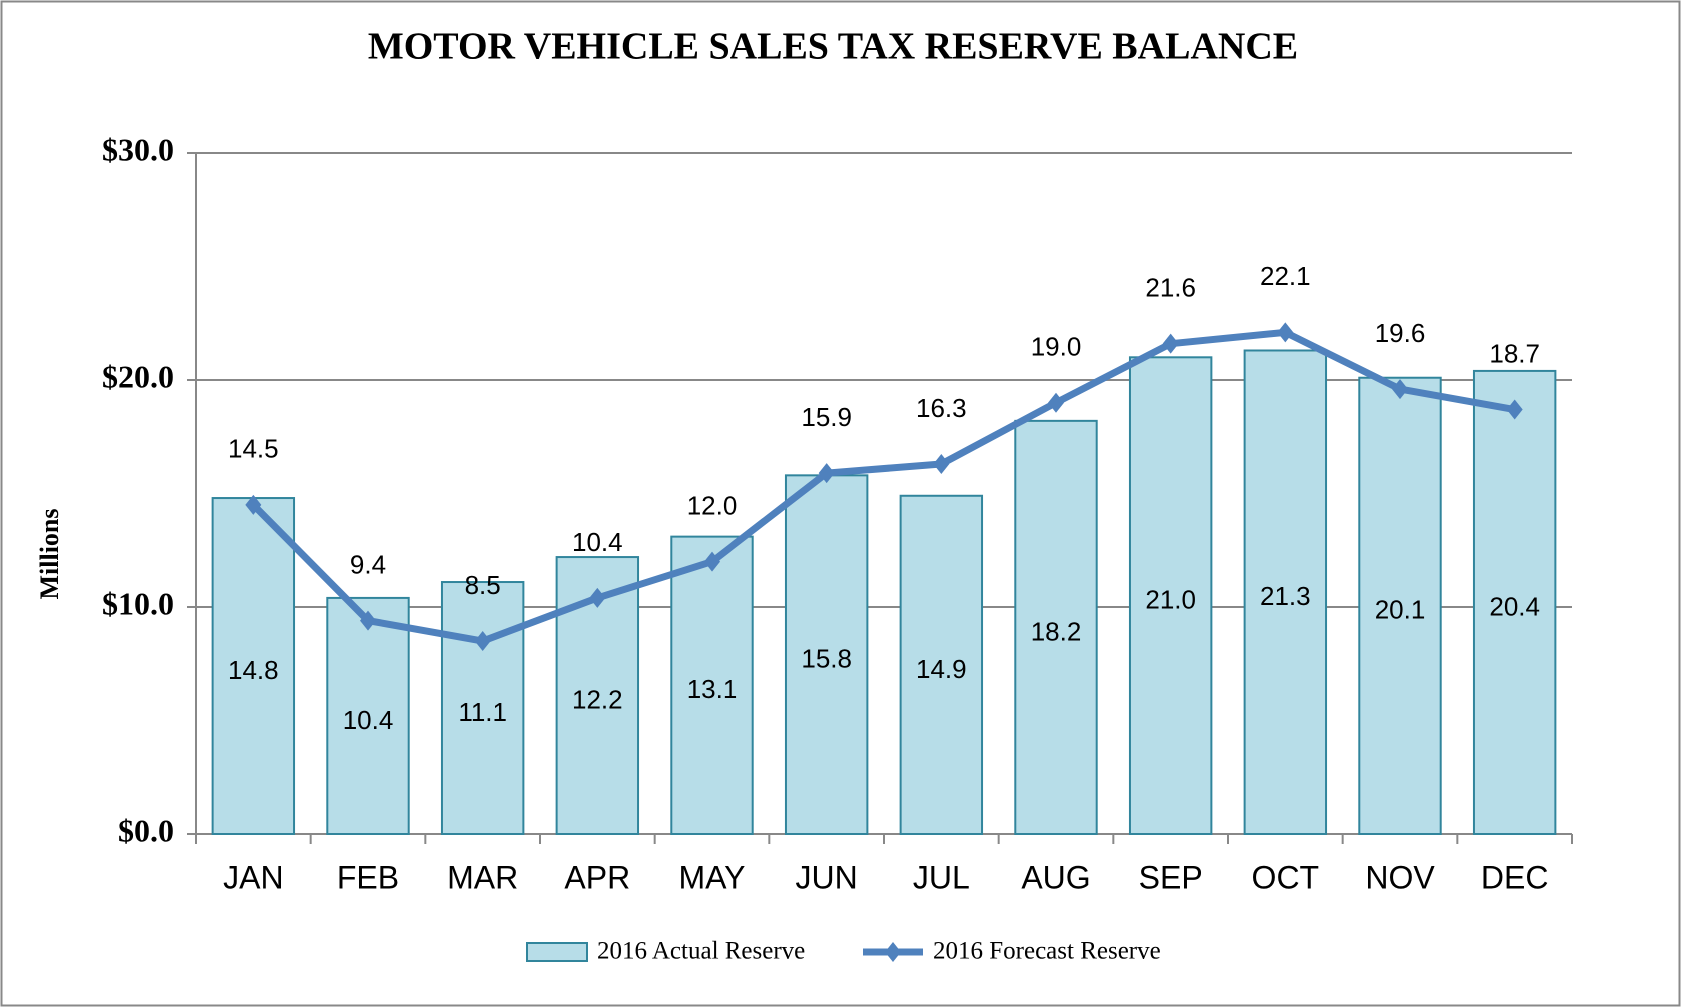 The height and width of the screenshot is (1007, 1681). I want to click on x-tick-label: FEB, so click(368, 877).